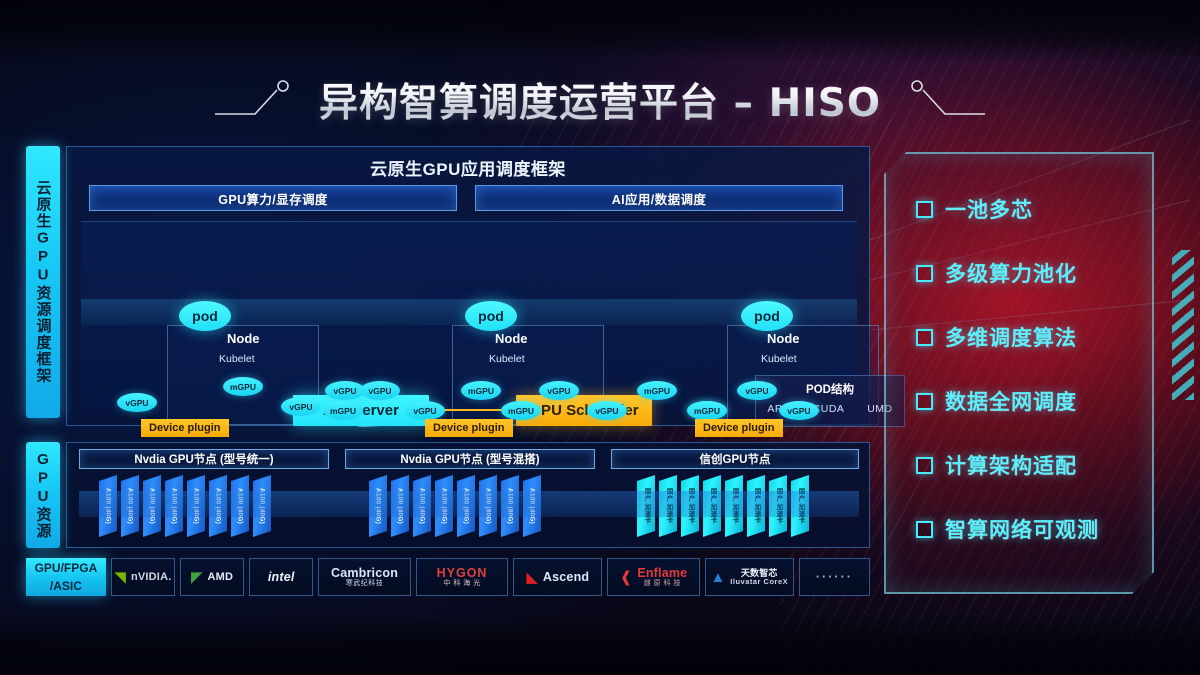  What do you see at coordinates (739, 428) in the screenshot?
I see `device-plugin-3: Device plugin` at bounding box center [739, 428].